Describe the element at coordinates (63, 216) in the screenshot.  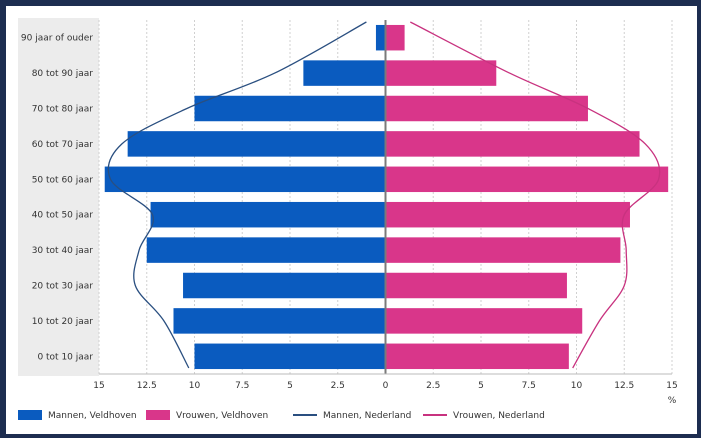
I see `category-label: 40 tot 50 jaar` at that location.